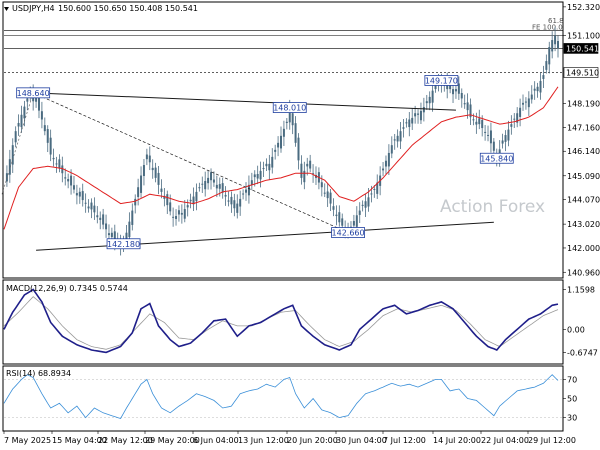 The image size is (600, 450). I want to click on last-price-box, so click(581, 48).